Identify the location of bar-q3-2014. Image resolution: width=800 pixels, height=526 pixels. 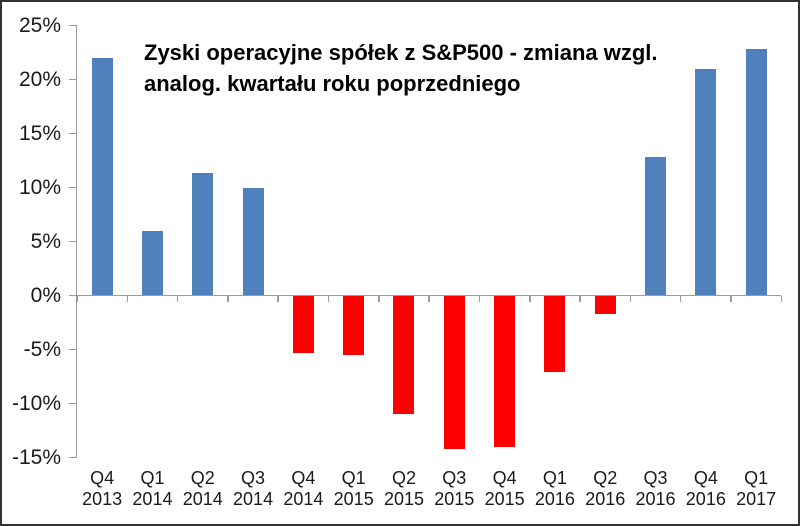
(253, 241).